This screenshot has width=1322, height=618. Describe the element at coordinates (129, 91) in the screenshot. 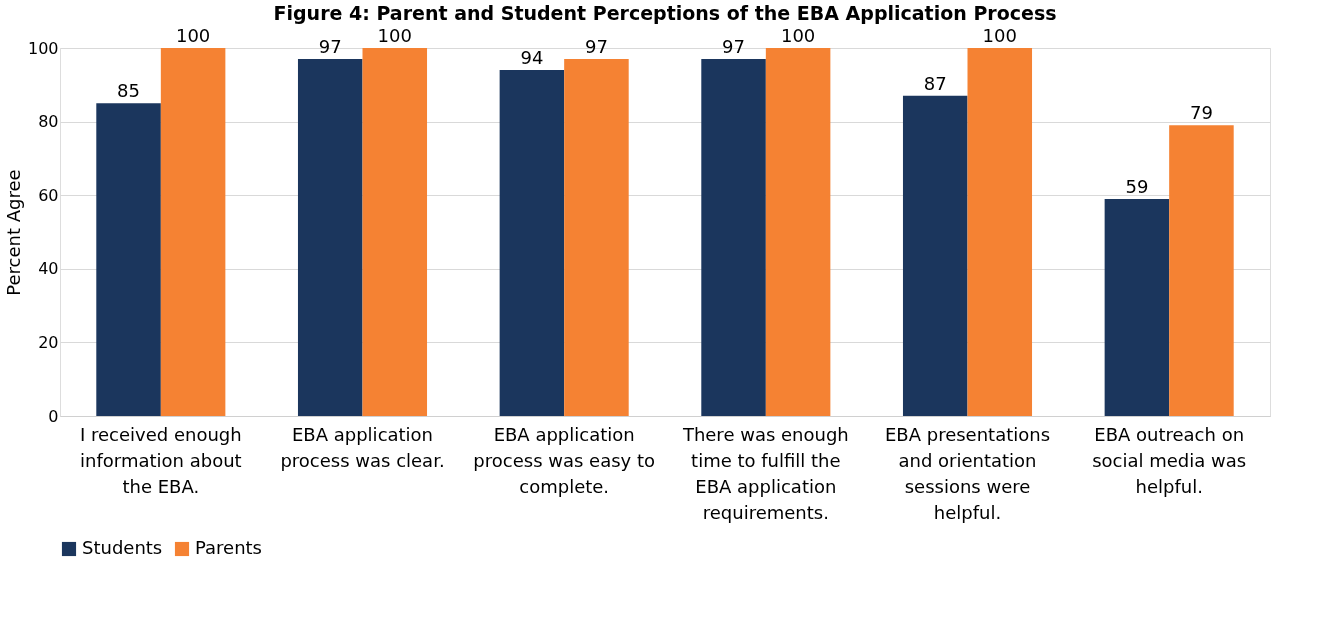

I see `data-label: 85` at that location.